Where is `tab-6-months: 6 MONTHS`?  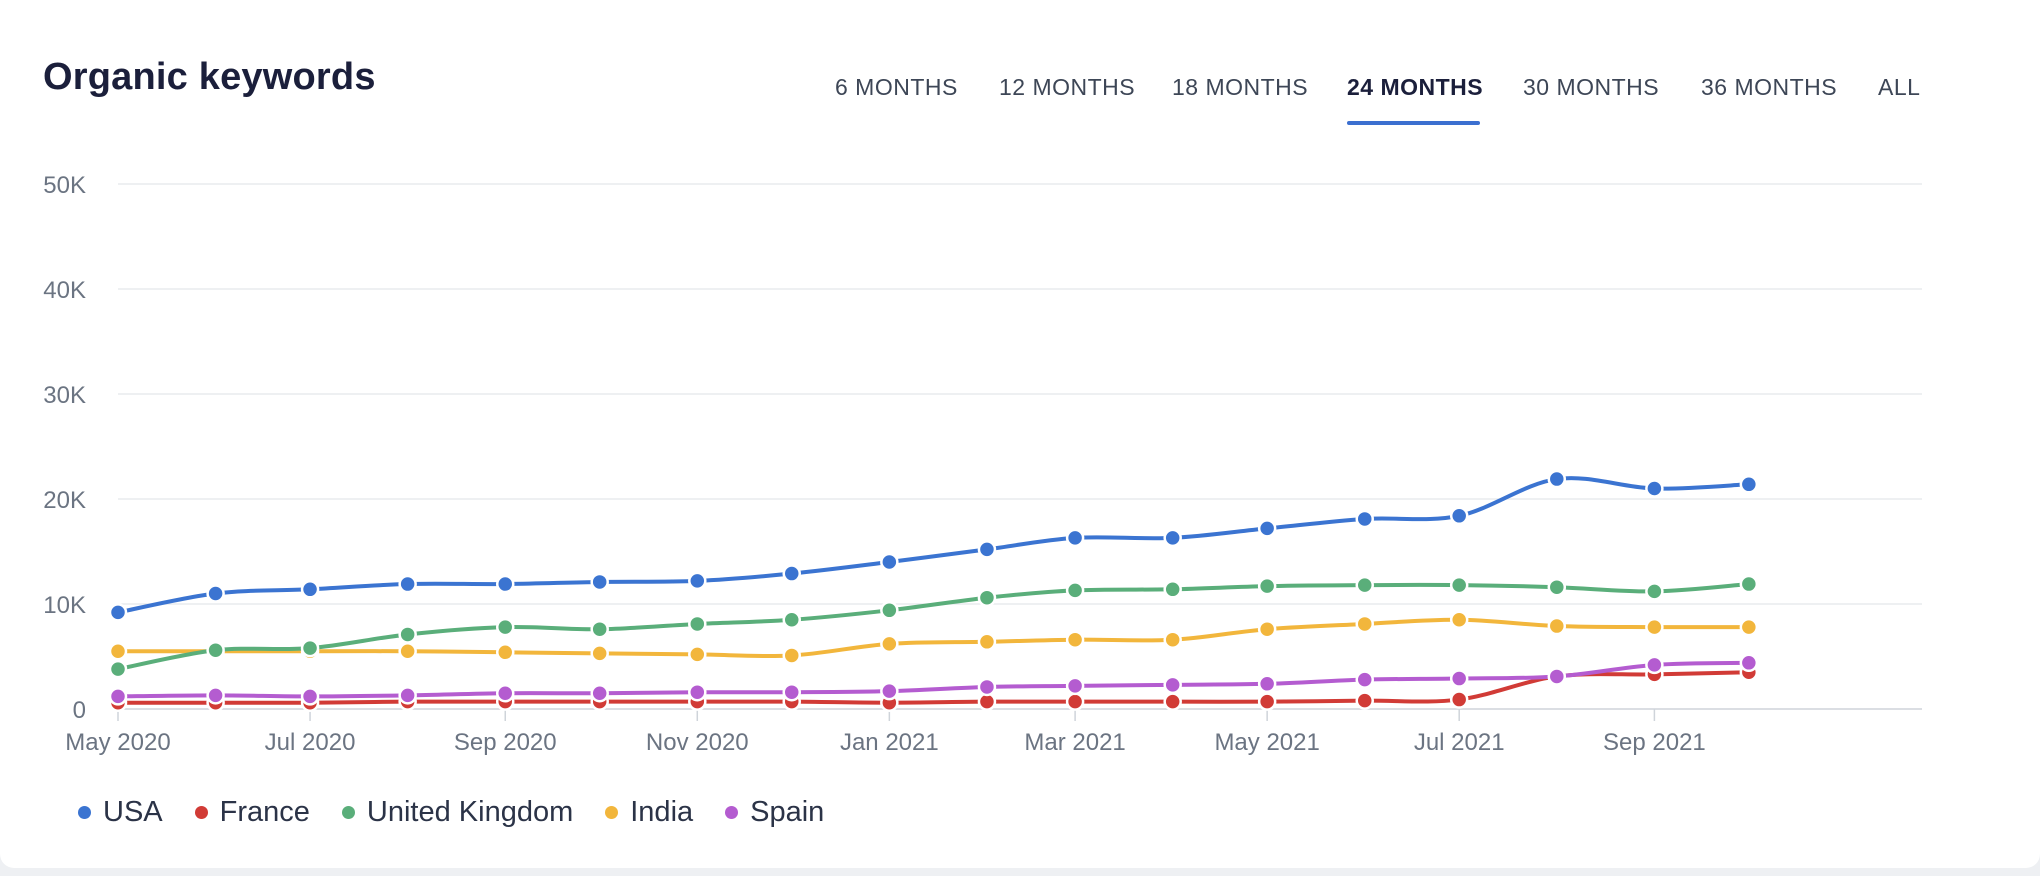 tab-6-months: 6 MONTHS is located at coordinates (896, 87).